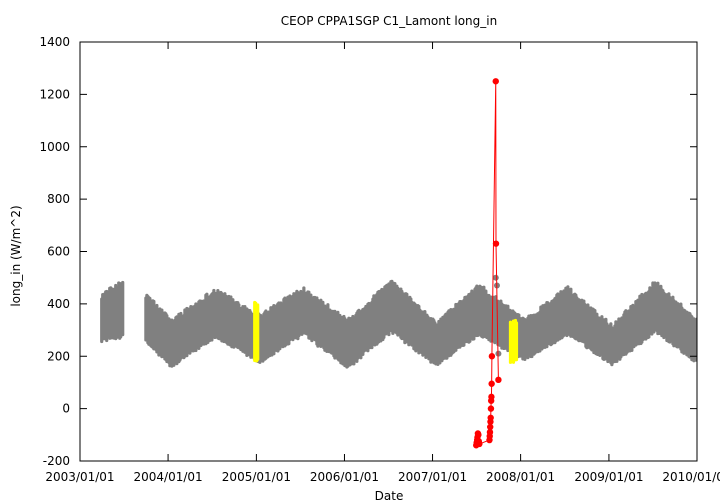 The height and width of the screenshot is (504, 720). I want to click on y-tick-label: 1200, so click(54, 94).